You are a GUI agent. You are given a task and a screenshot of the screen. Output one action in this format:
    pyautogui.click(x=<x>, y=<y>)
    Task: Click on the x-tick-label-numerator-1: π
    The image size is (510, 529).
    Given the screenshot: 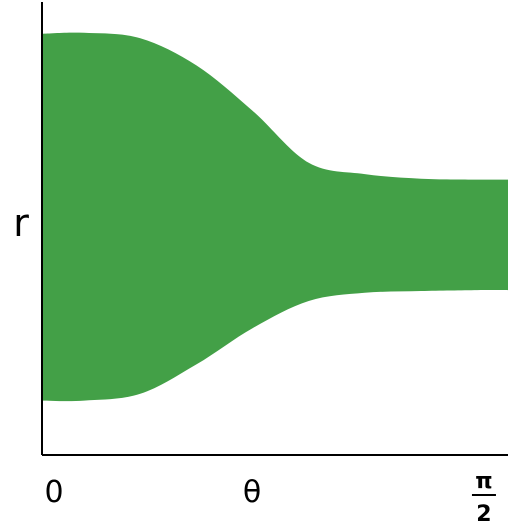 What is the action you would take?
    pyautogui.click(x=483, y=481)
    